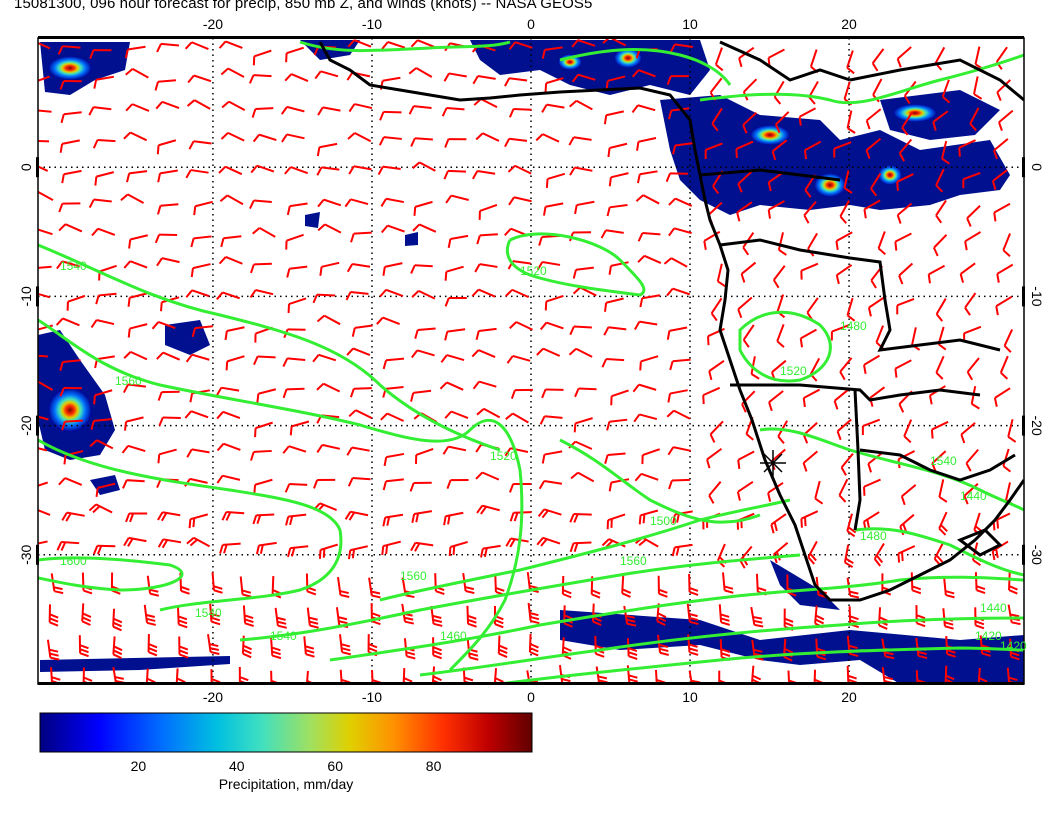 The width and height of the screenshot is (1056, 816). What do you see at coordinates (28, 361) in the screenshot?
I see `latitude-labels-left: 0 -10 -20 -30` at bounding box center [28, 361].